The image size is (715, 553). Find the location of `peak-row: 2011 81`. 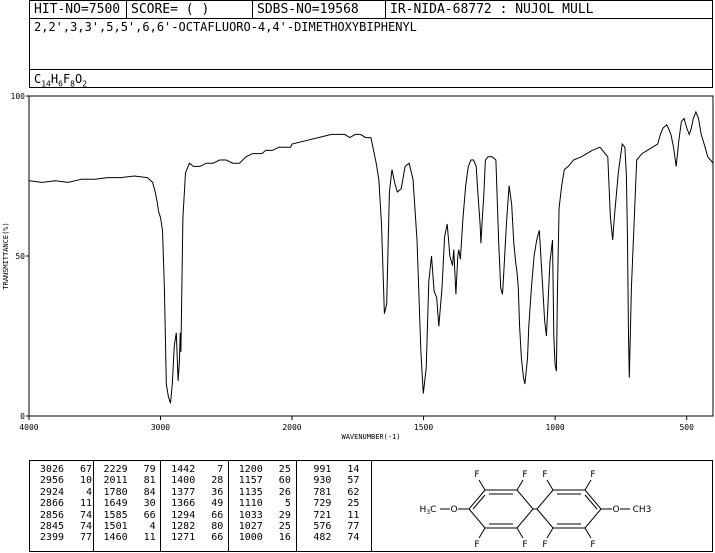

peak-row: 2011 81 is located at coordinates (129, 480).